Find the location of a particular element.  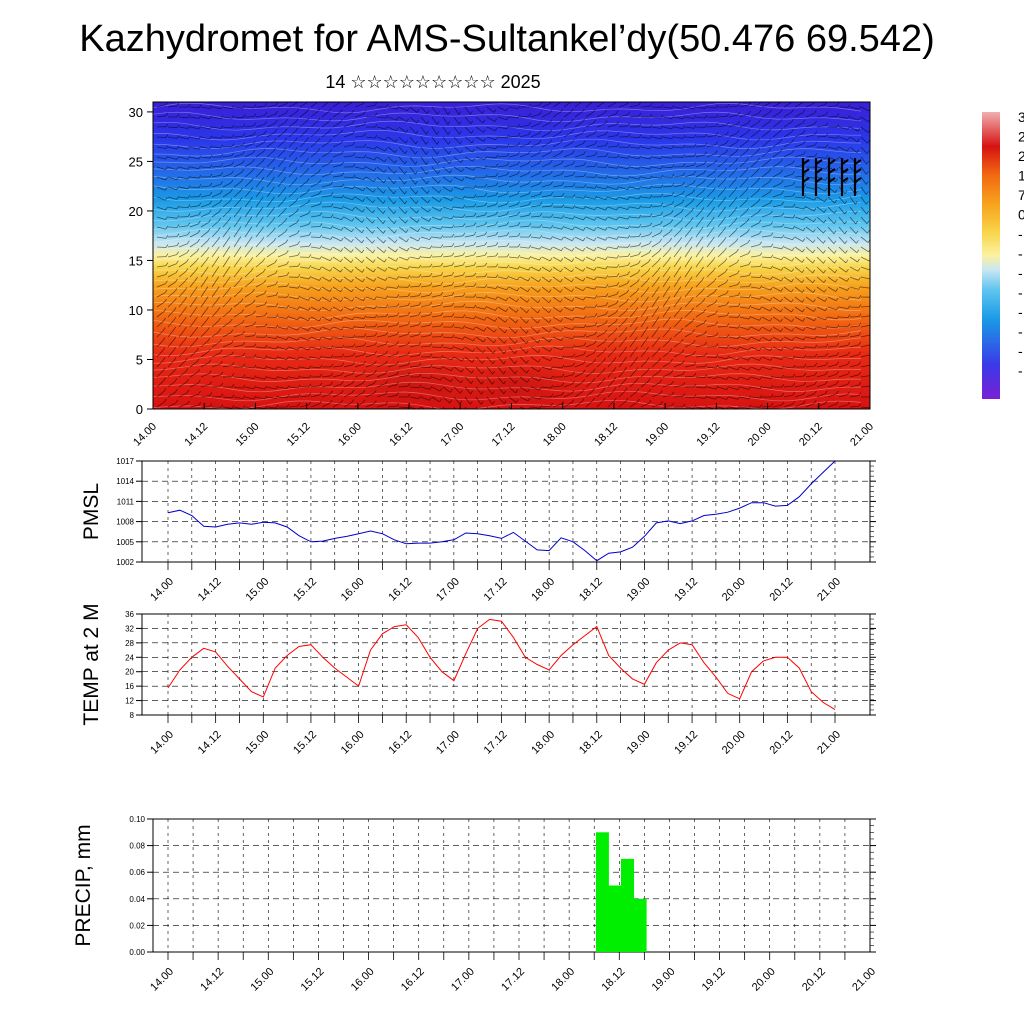

colorbar-label: - is located at coordinates (1020, 273).